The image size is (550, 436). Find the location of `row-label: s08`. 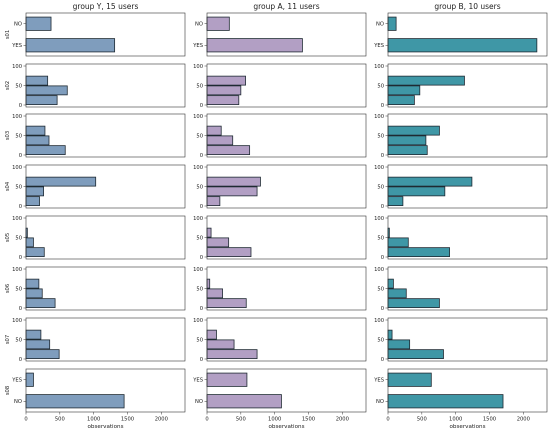

row-label: s08 is located at coordinates (8, 390).